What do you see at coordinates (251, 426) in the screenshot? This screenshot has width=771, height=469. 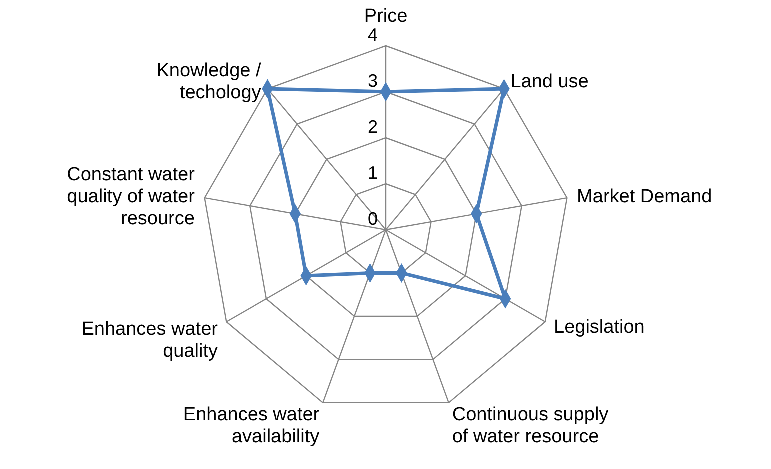 I see `spoke-label: Enhances water availability` at bounding box center [251, 426].